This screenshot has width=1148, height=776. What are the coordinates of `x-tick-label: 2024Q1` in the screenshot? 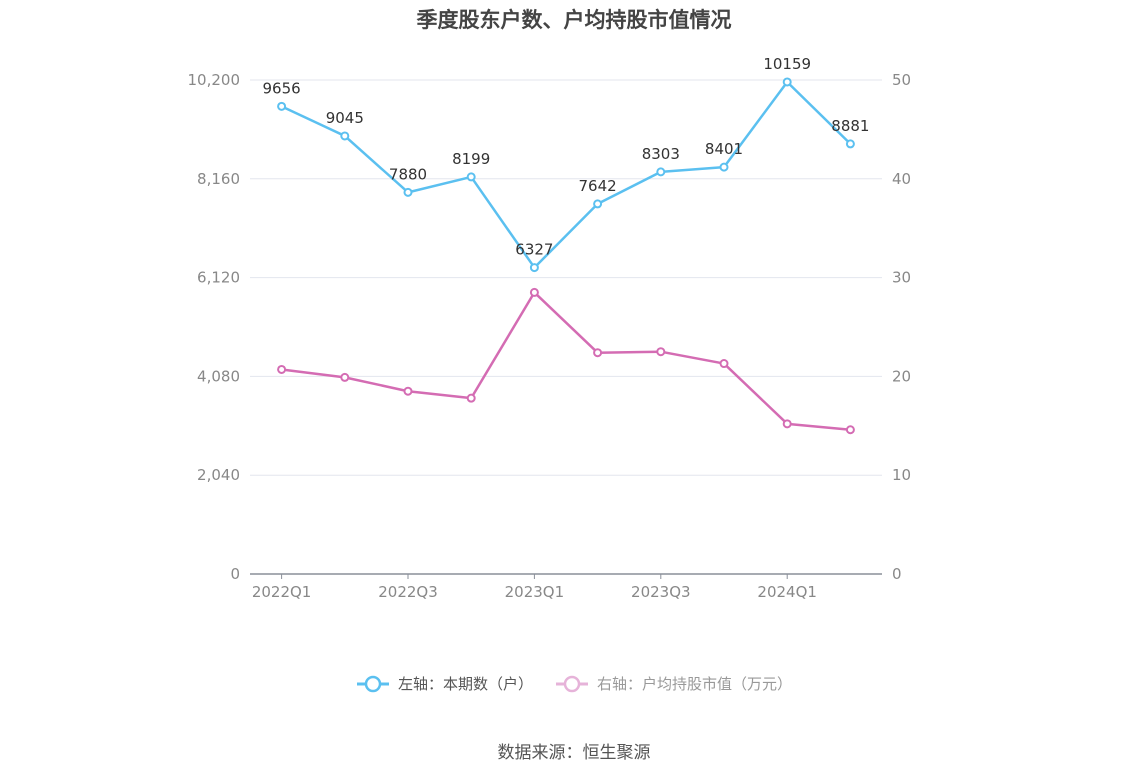 It's located at (787, 592).